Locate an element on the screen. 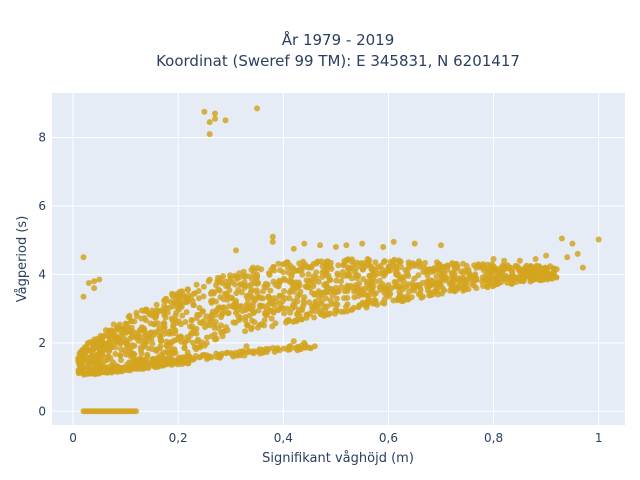 The image size is (640, 480). y-tick-labels: 0 2 4 6 8 is located at coordinates (42, 274).